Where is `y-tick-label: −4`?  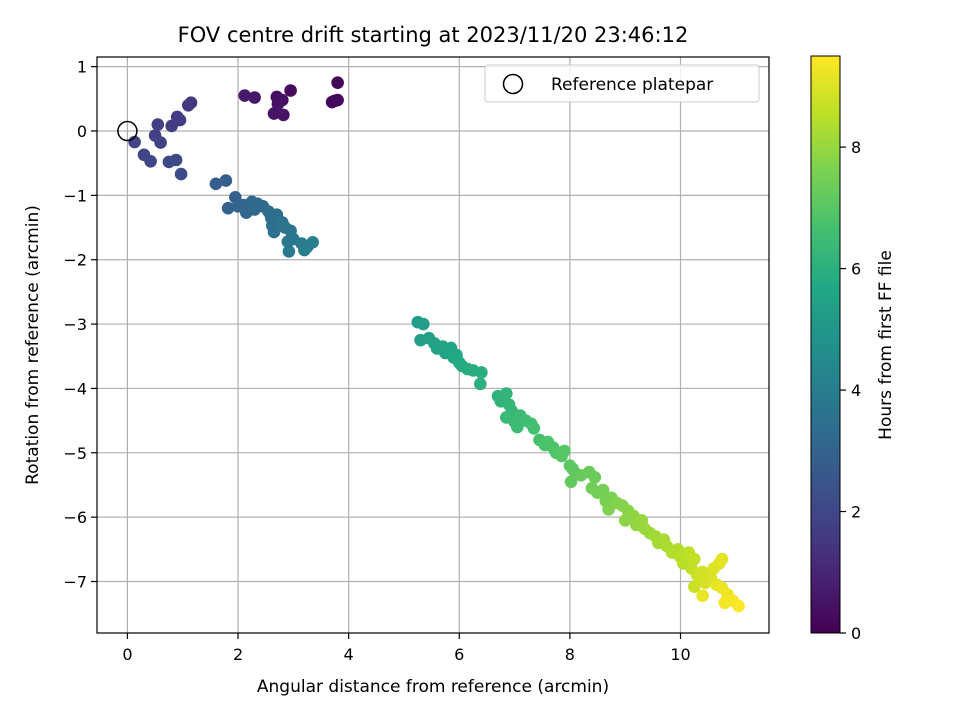
y-tick-label: −4 is located at coordinates (75, 388).